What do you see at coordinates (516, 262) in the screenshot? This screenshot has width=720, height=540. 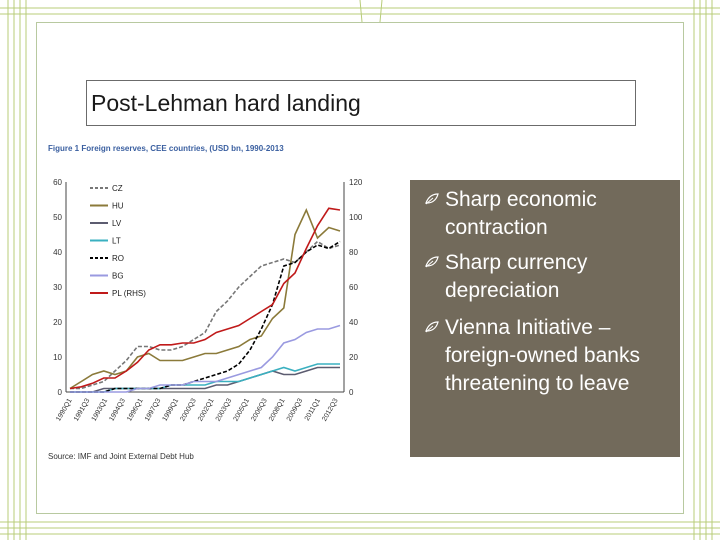 I see `bullet-line: Sharp currency` at bounding box center [516, 262].